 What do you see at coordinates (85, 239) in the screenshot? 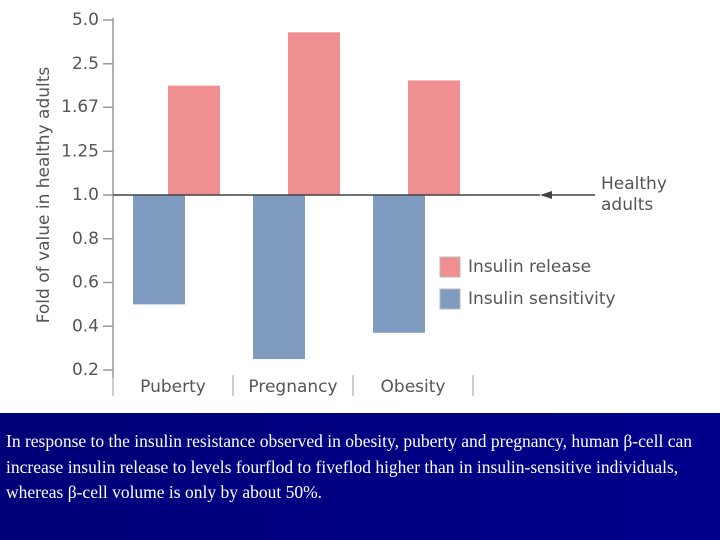
I see `y-tick-label: 0.8` at bounding box center [85, 239].